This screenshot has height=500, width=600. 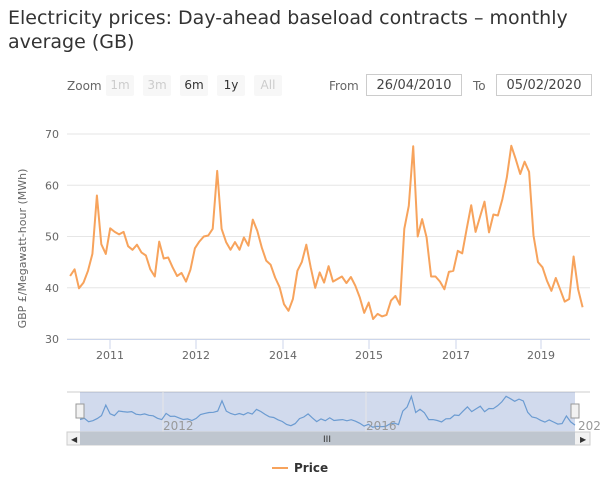 What do you see at coordinates (84, 86) in the screenshot?
I see `zoom-label: Zoom` at bounding box center [84, 86].